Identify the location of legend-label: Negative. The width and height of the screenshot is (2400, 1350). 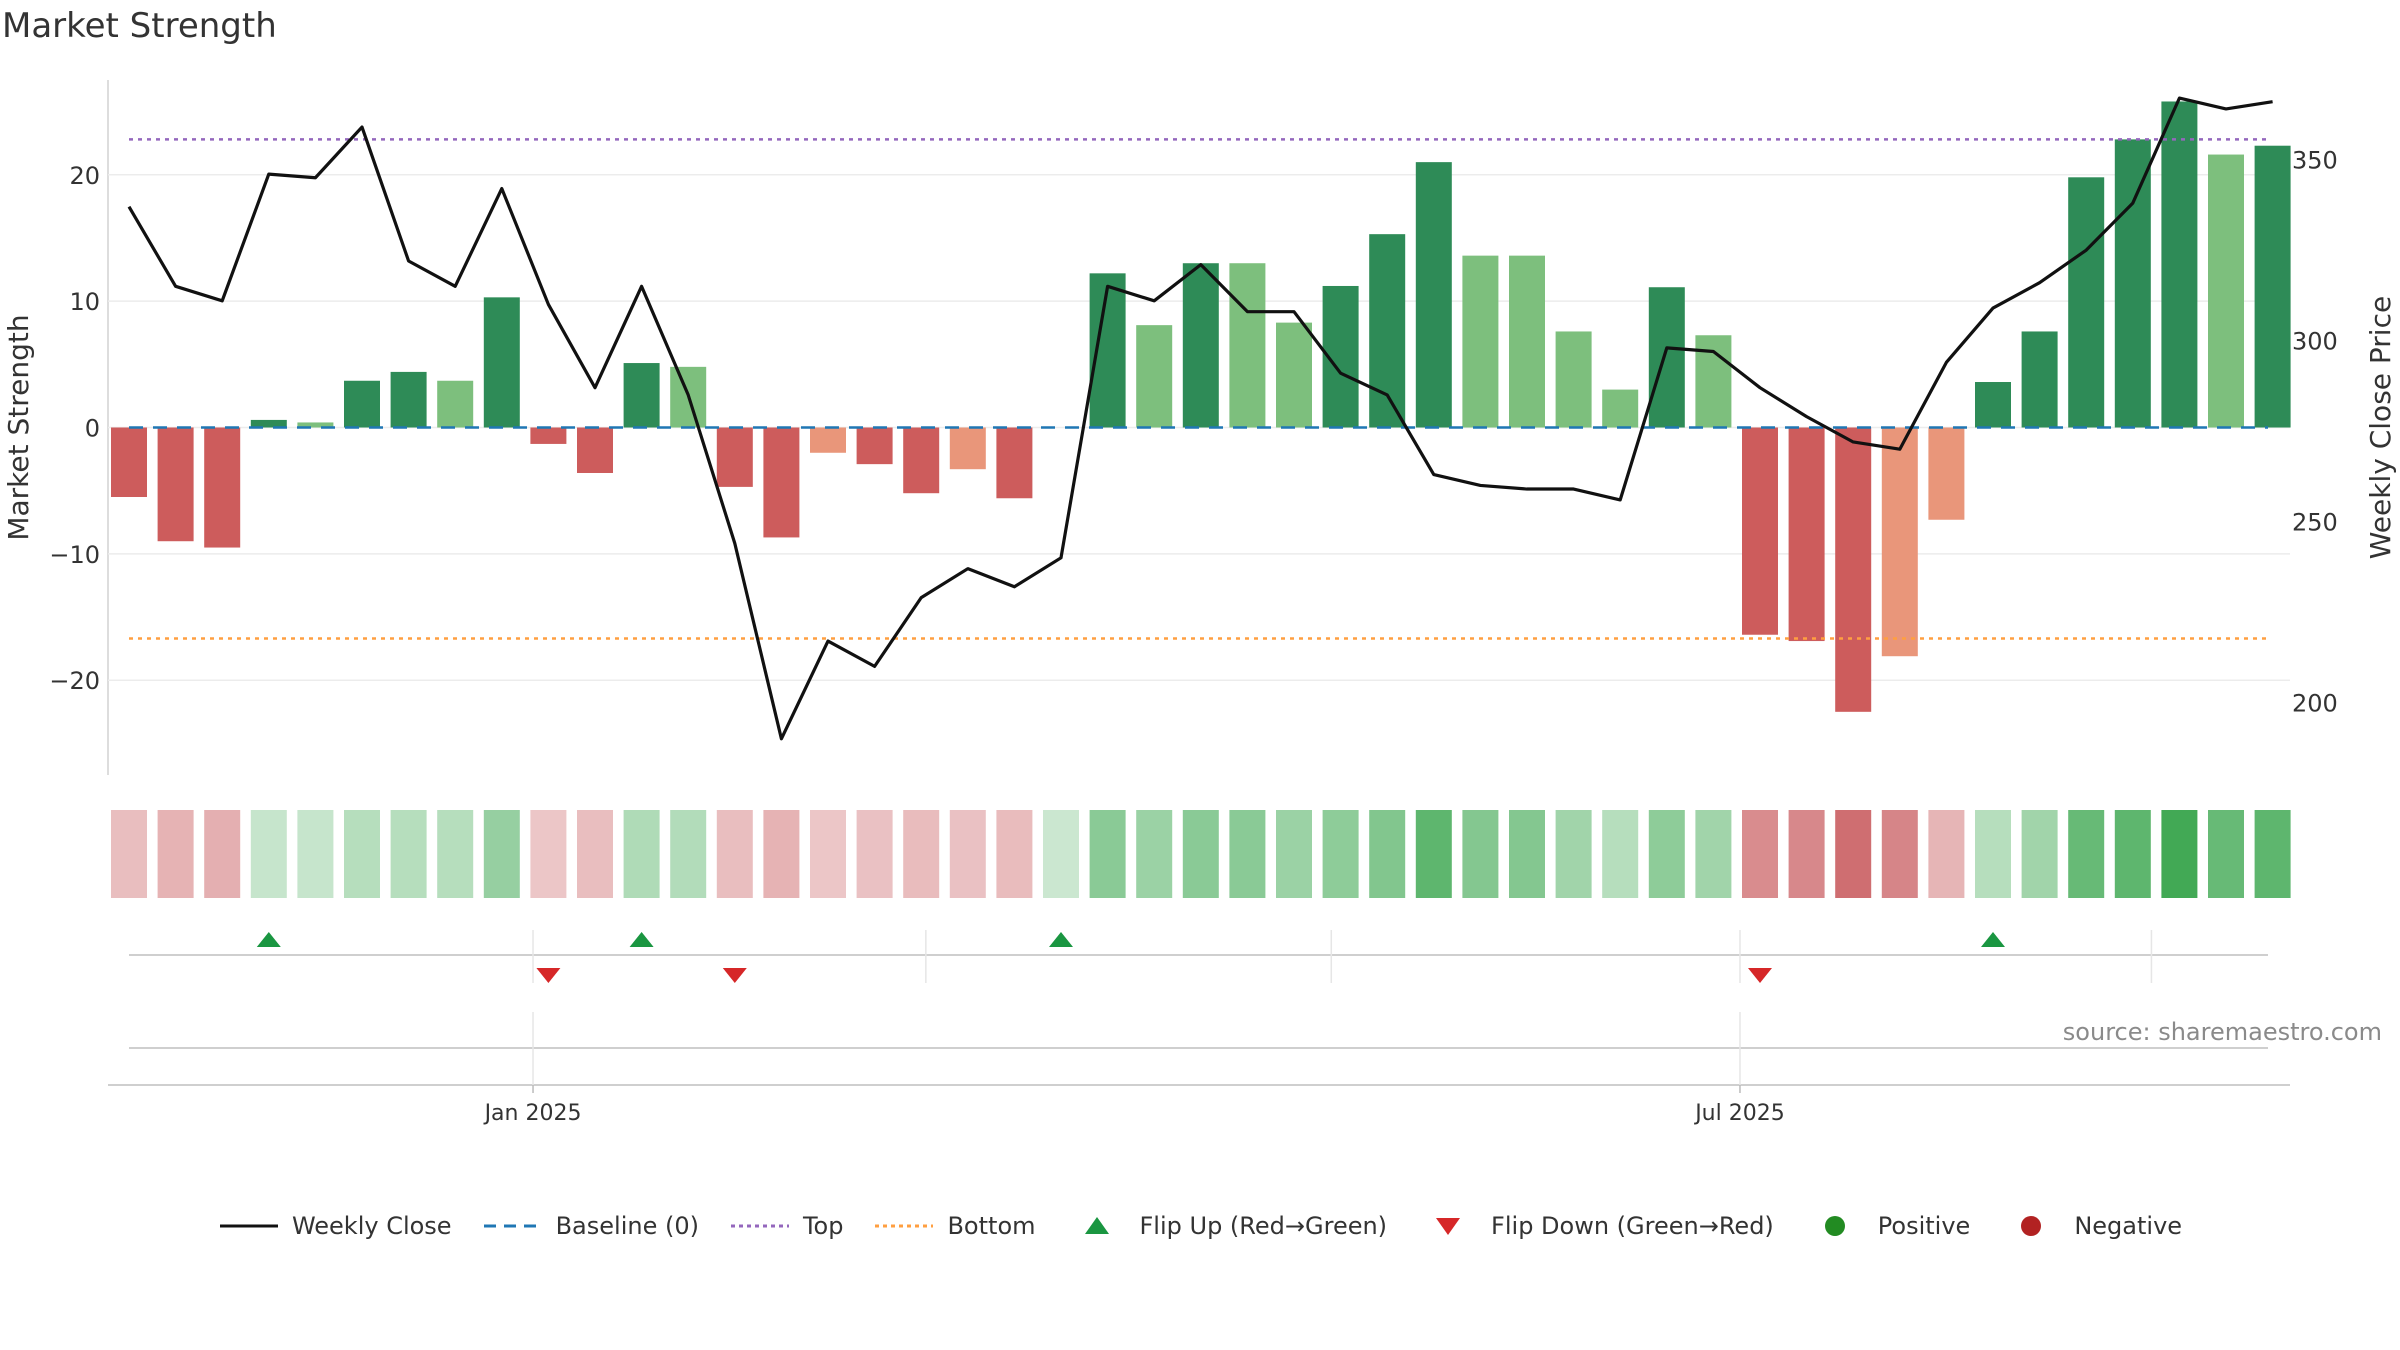
(2128, 1226).